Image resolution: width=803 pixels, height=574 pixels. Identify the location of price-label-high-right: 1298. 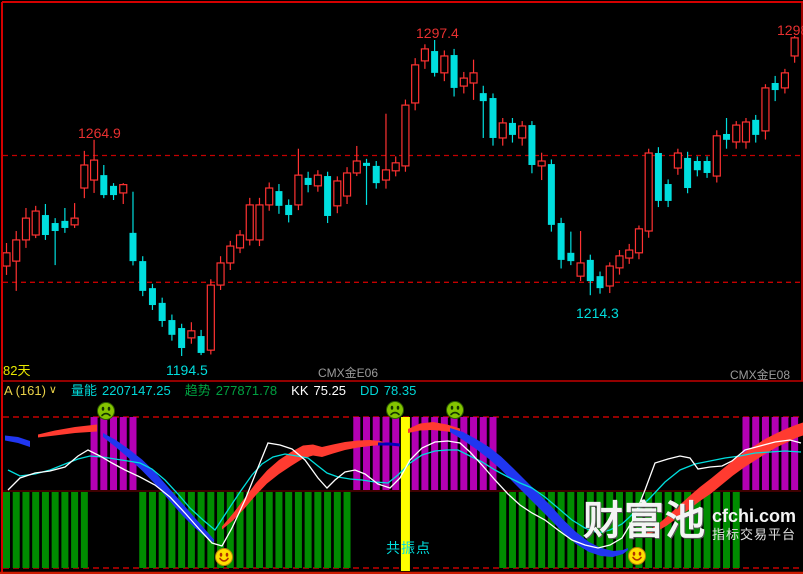
(790, 30).